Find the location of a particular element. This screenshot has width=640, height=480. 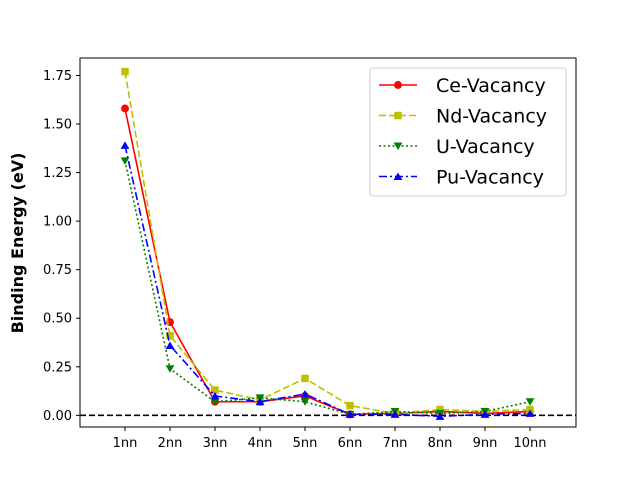

y-axis-title: Binding Energy (eV) is located at coordinates (17, 243).